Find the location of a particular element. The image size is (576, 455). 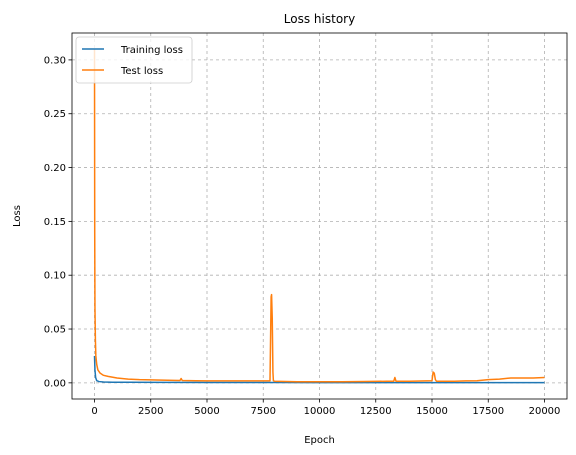

y-axis: 0.00 0.05 0.10 0.15 0.20 0.25 0.30 is located at coordinates (58, 222).